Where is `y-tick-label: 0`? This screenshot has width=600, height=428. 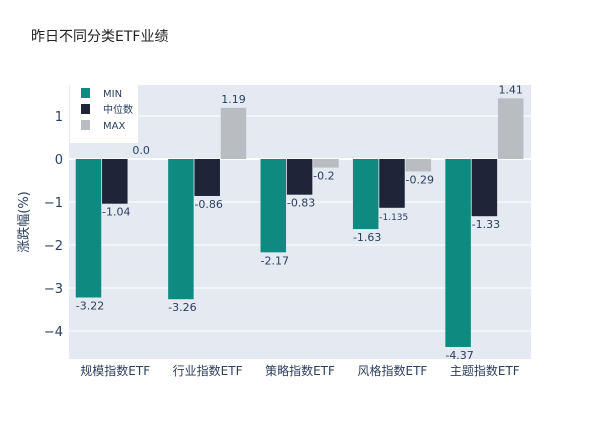
y-tick-label: 0 is located at coordinates (59, 160).